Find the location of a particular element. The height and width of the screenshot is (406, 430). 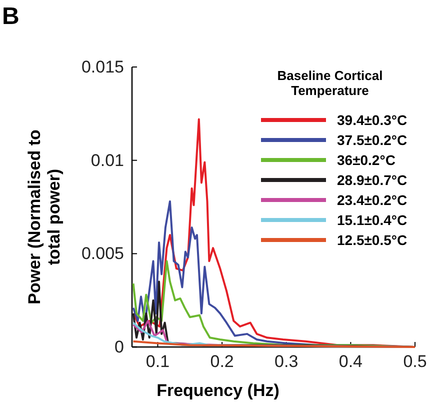

y-tick-label: 0.015 is located at coordinates (102, 66).